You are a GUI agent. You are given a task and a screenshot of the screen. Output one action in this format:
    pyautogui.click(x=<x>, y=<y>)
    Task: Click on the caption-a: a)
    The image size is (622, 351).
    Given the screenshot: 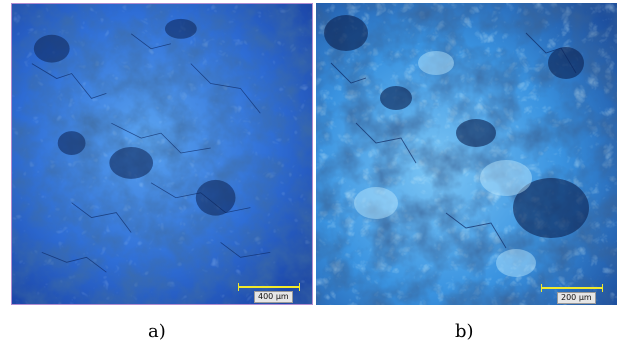 What is the action you would take?
    pyautogui.click(x=157, y=331)
    